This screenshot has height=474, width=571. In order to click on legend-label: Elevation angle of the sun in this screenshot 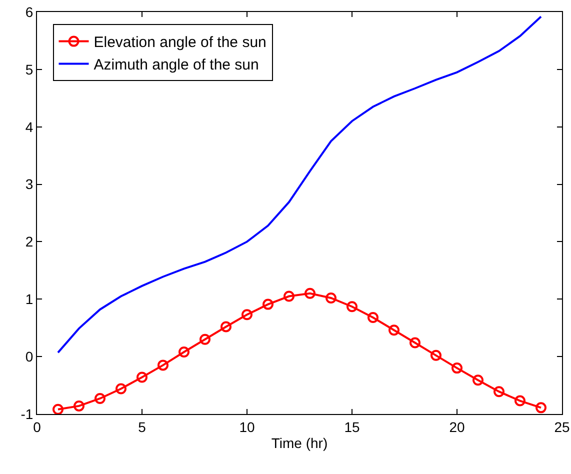, I will do `click(180, 43)`.